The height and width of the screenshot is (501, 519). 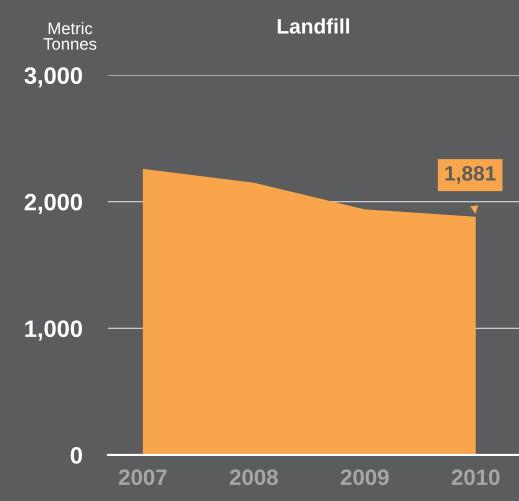 I want to click on y-tick-label: 3,000, so click(x=53, y=77).